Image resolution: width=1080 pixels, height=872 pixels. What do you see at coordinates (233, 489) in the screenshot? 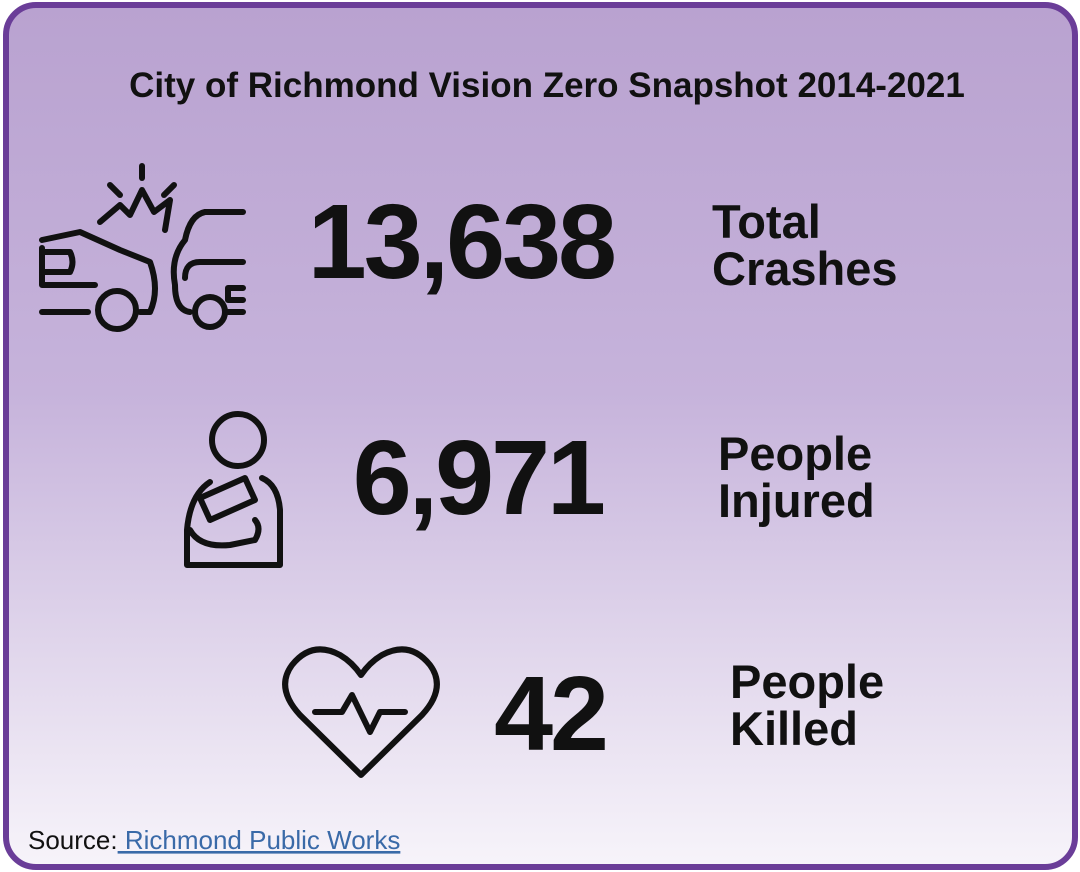
I see `injured-icon` at bounding box center [233, 489].